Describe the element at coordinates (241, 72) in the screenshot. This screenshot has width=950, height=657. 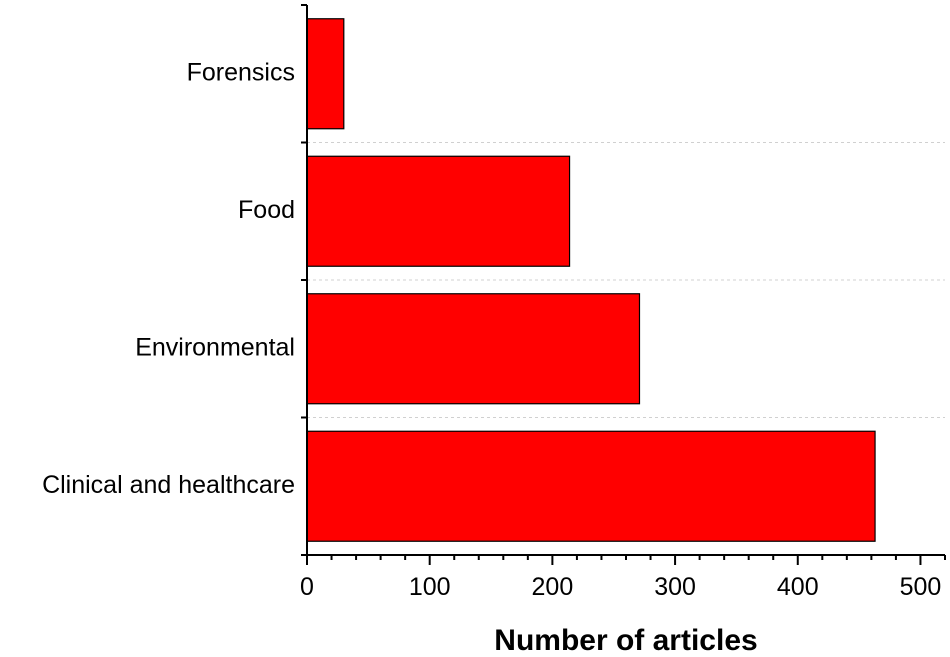
I see `category-label: Forensics` at that location.